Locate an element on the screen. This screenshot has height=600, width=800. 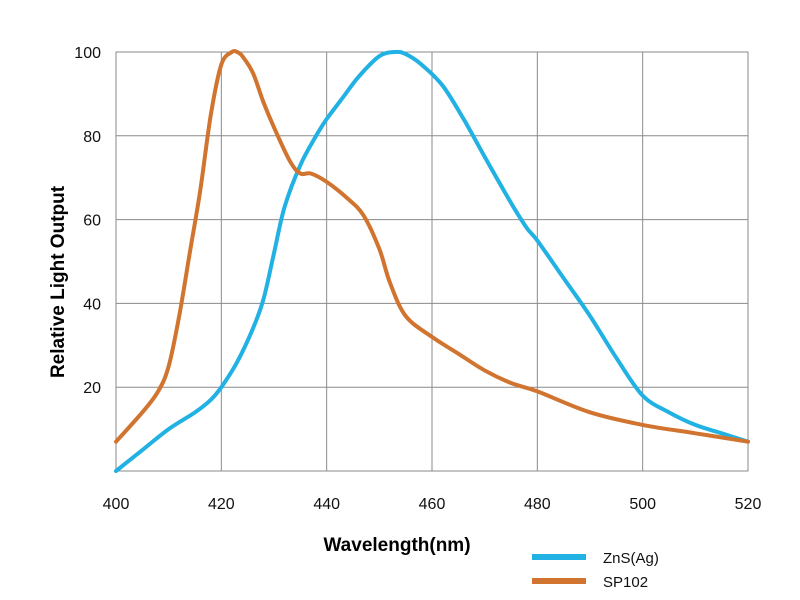
x-tick-label: 520 is located at coordinates (748, 504).